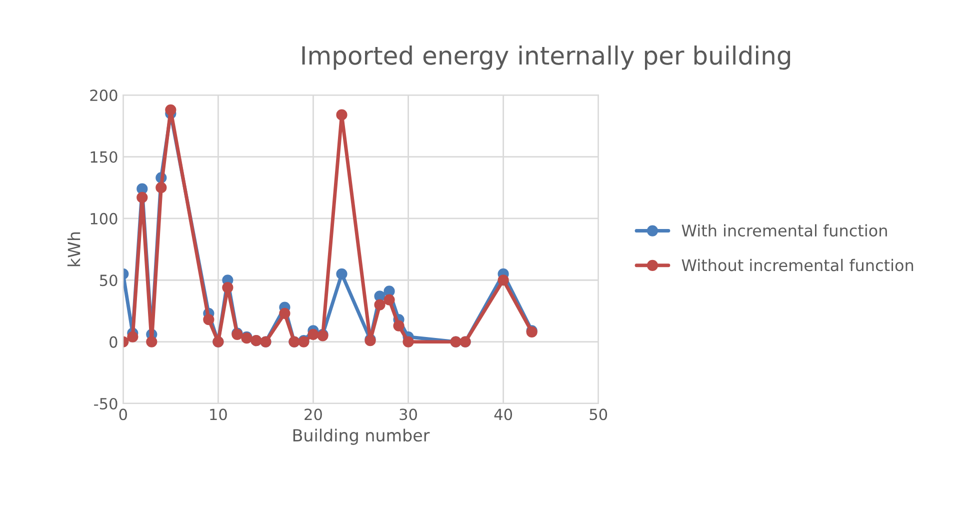 The height and width of the screenshot is (514, 962). I want to click on chart-title: Imported energy internally per building, so click(546, 58).